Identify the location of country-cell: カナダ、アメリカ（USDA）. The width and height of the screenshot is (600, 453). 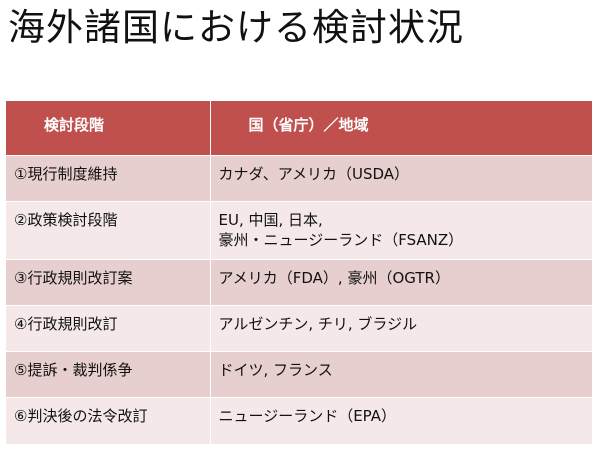
(401, 178).